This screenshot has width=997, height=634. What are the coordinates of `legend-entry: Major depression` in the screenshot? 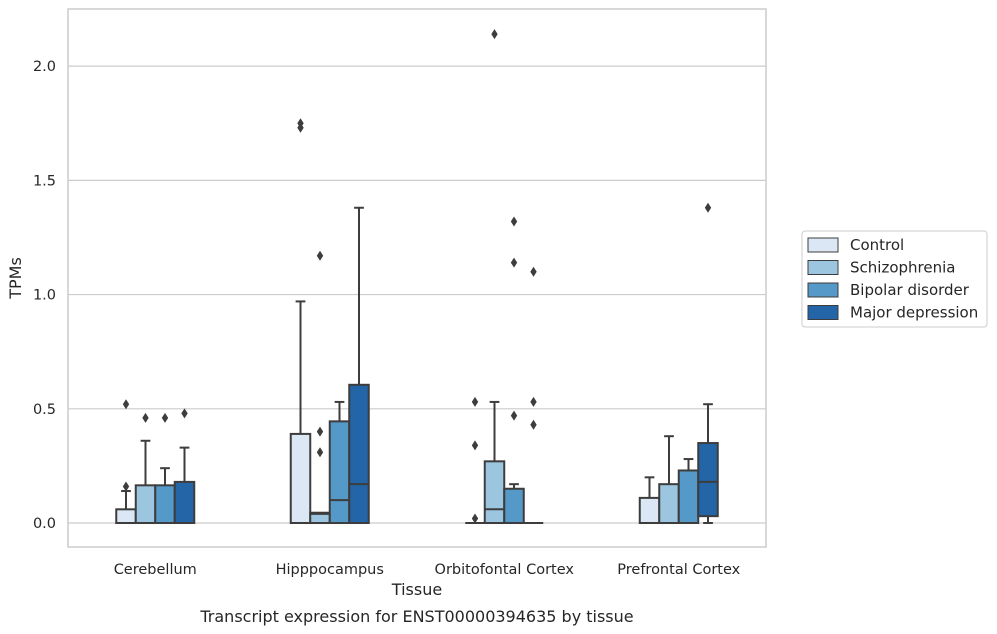 It's located at (914, 313).